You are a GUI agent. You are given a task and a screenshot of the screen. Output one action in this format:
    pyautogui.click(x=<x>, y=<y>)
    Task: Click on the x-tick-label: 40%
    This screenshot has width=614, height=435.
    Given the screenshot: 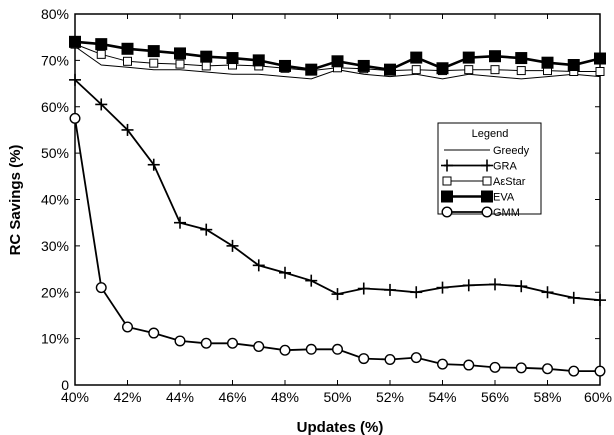 What is the action you would take?
    pyautogui.click(x=75, y=397)
    